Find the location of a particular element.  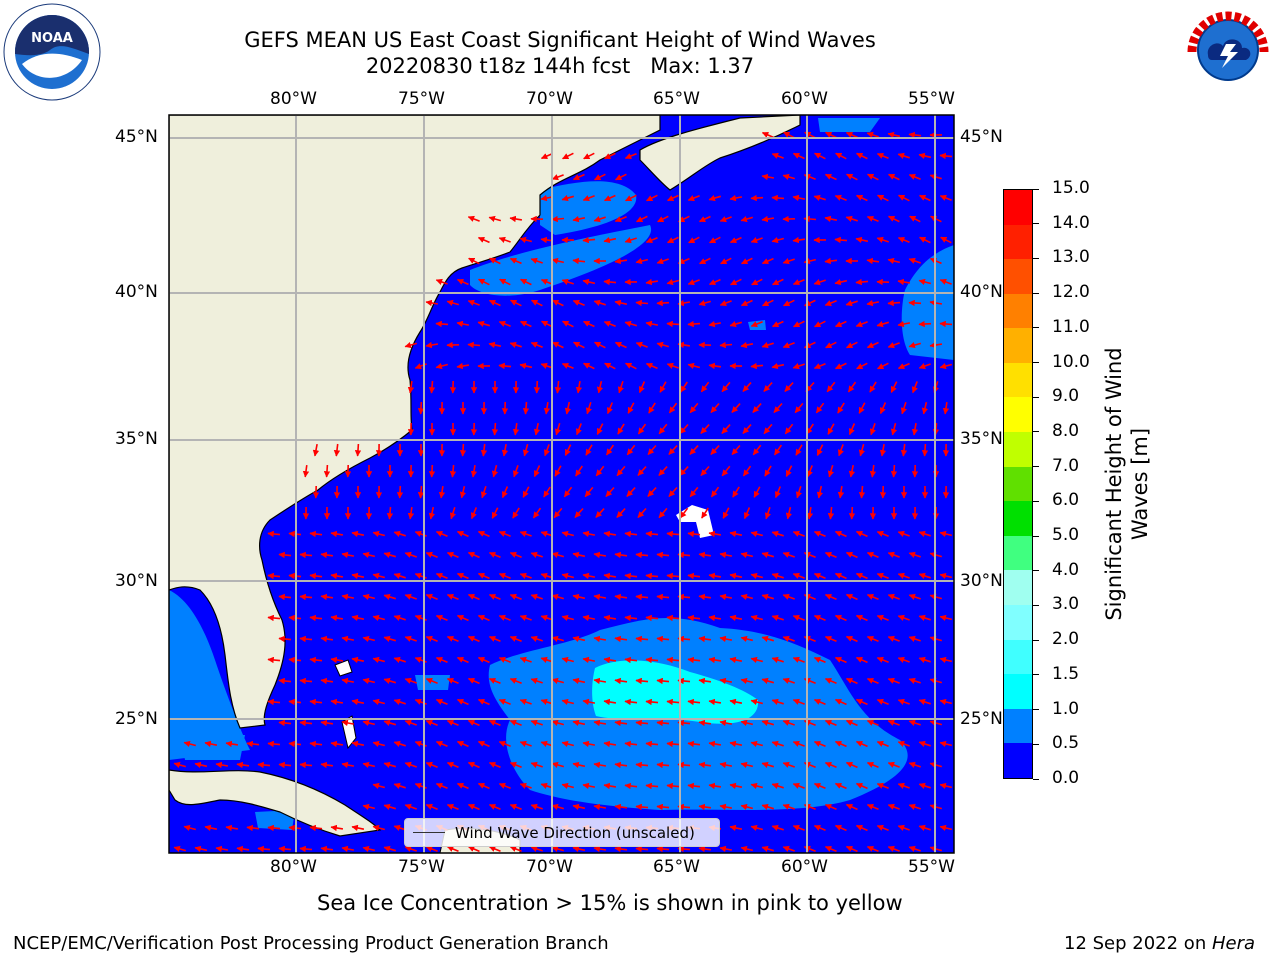

colorbar-tick-label: 11.0 is located at coordinates (1071, 326).